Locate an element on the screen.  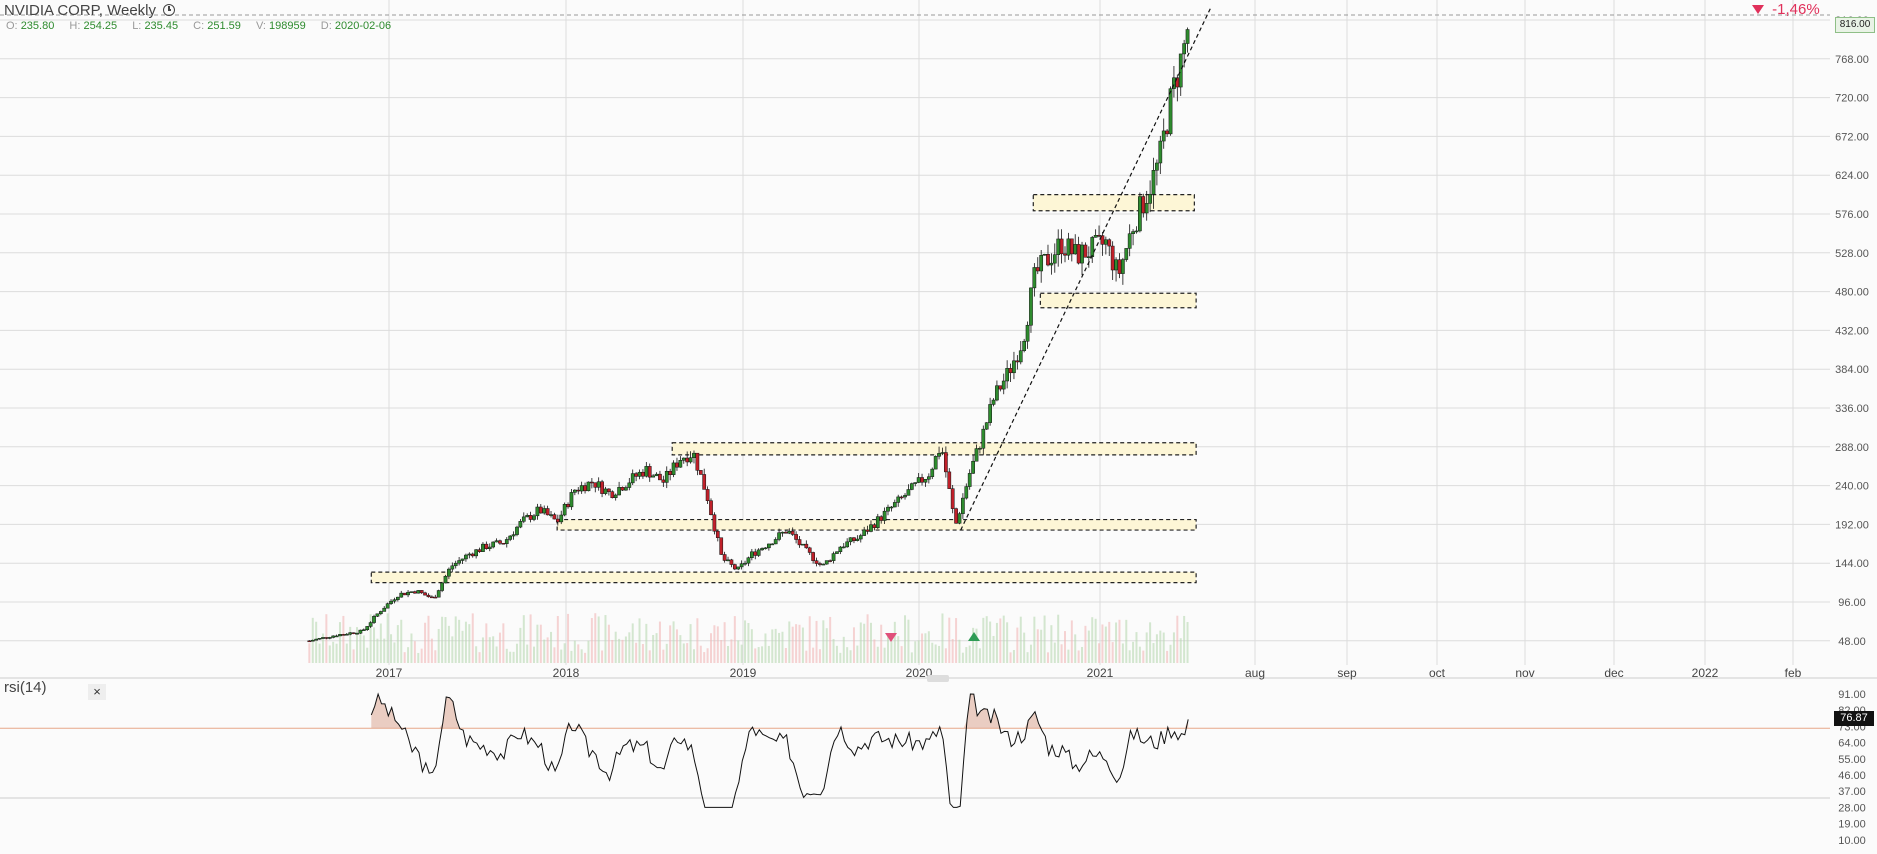
chart-header: NVIDIA CORP, Weekly is located at coordinates (90, 11).